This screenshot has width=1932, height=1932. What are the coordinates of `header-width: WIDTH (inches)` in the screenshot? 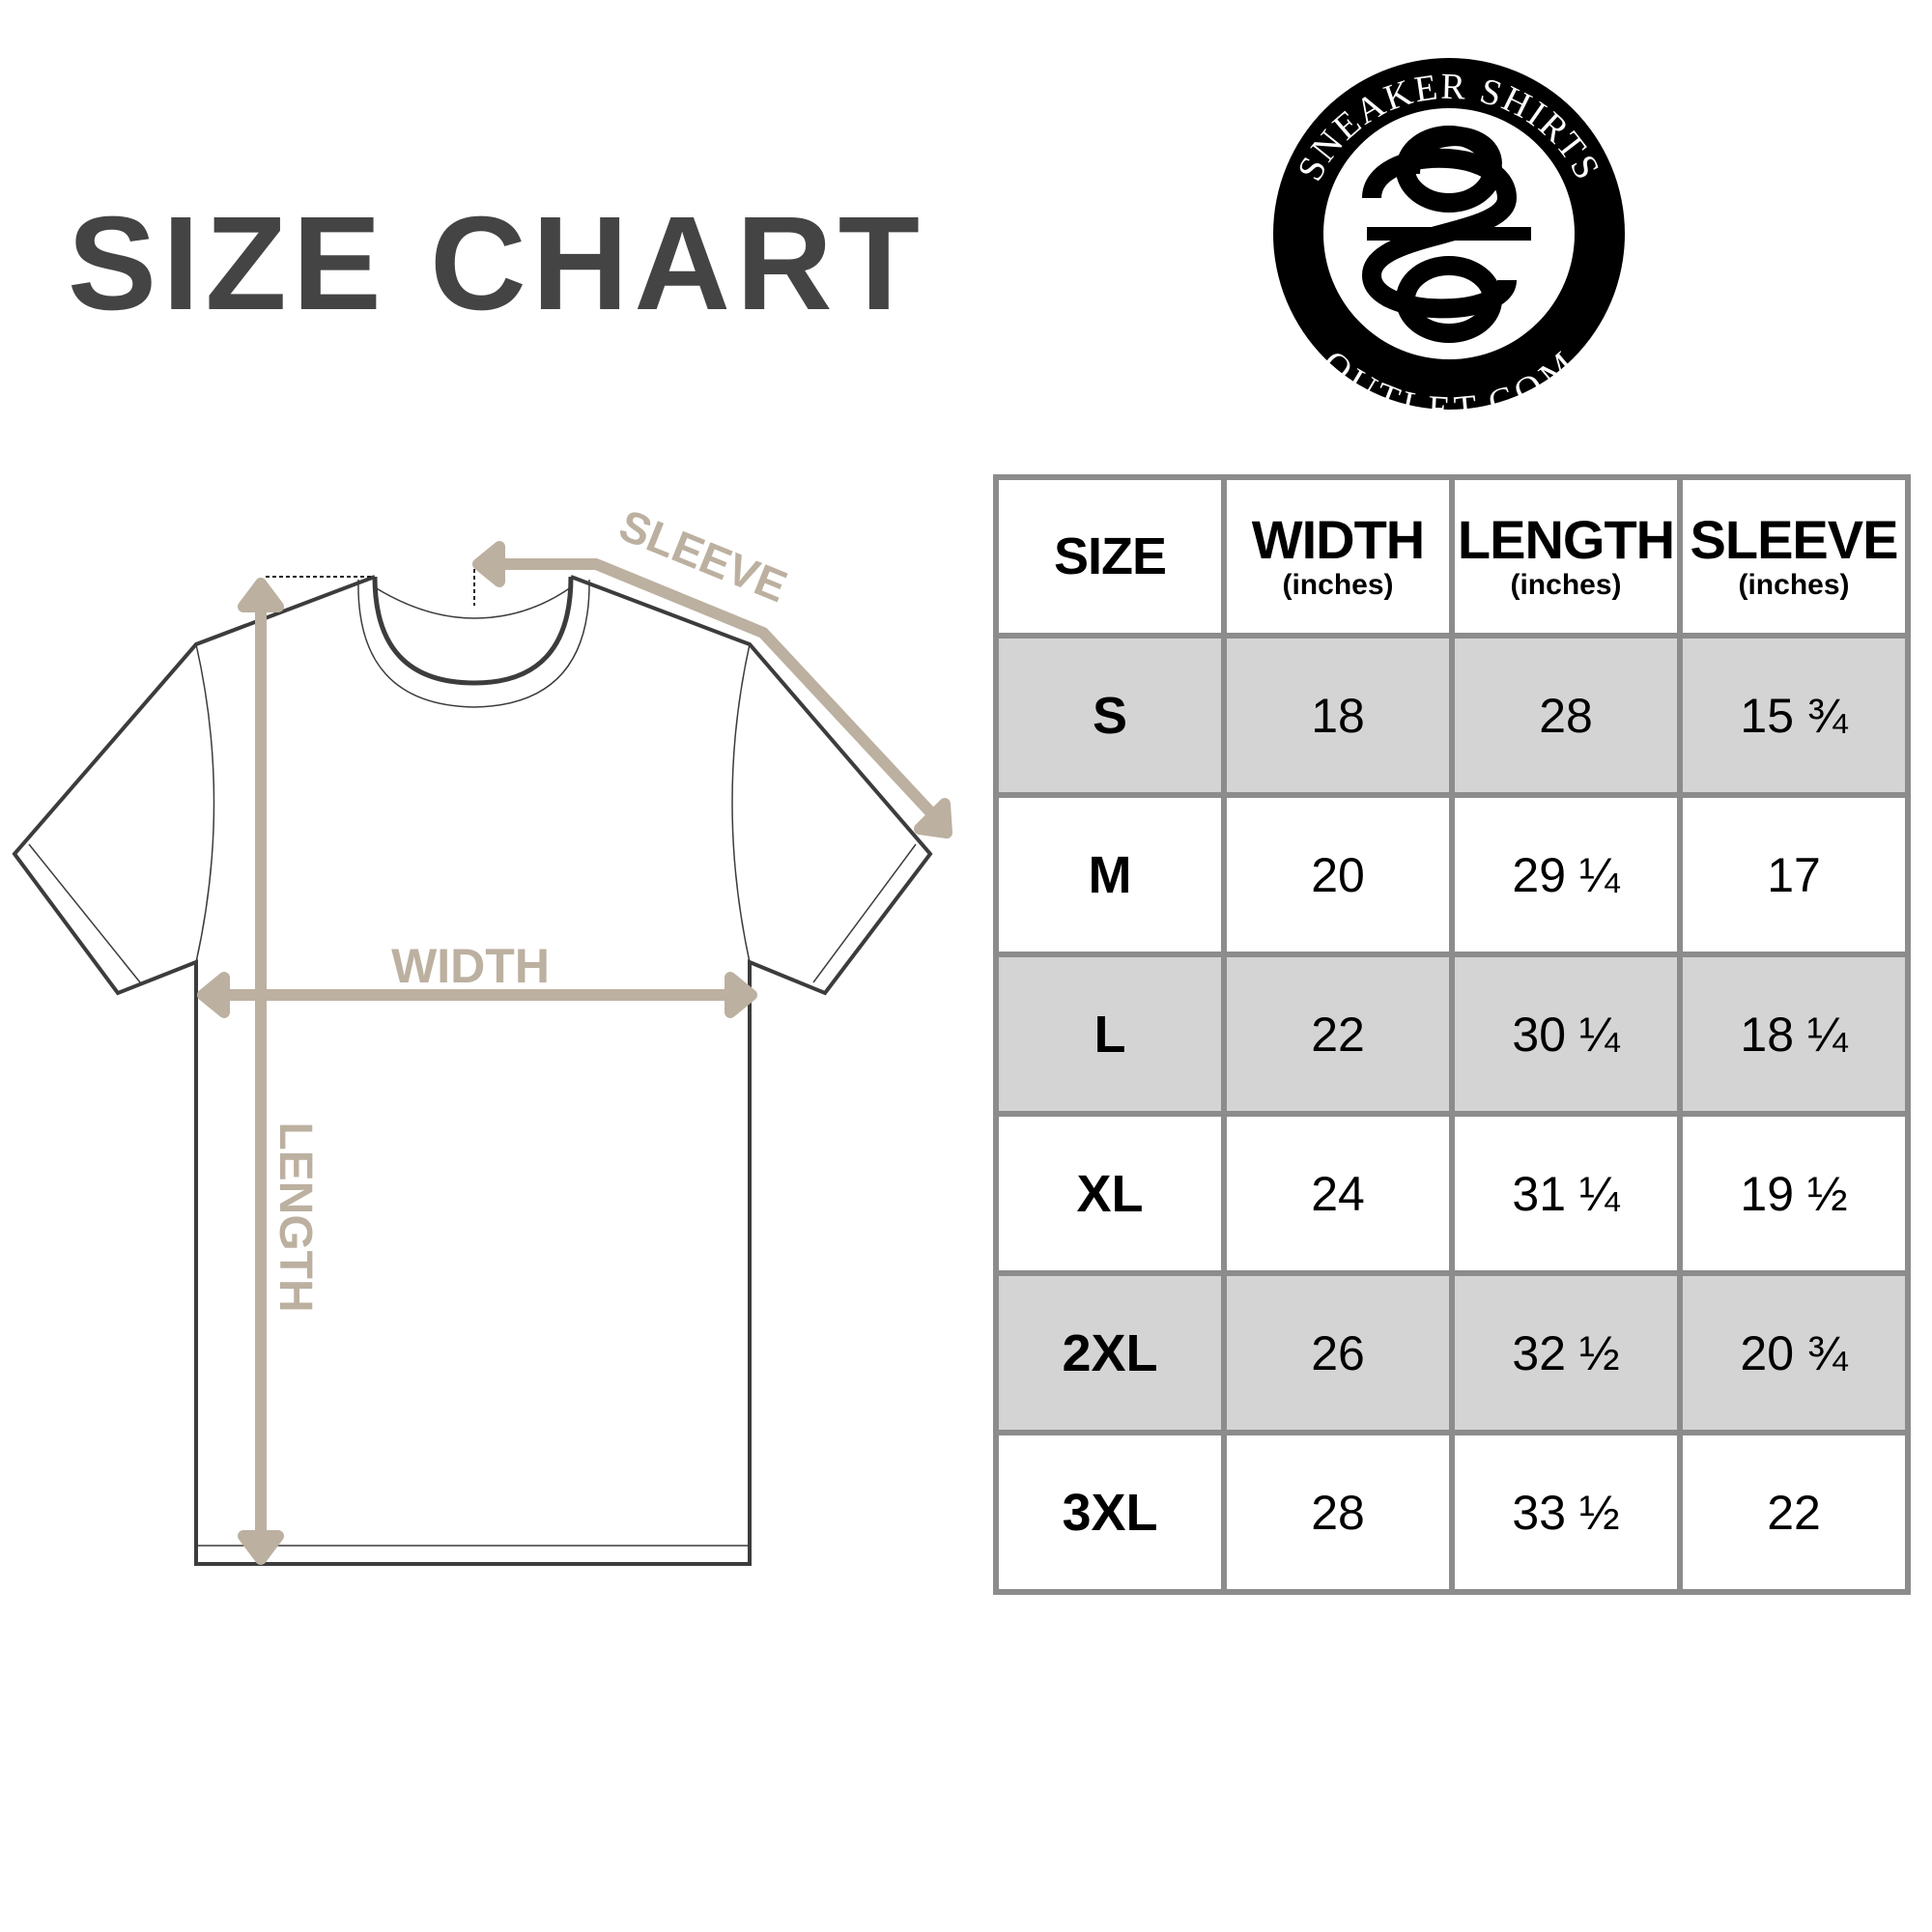 It's located at (1338, 556).